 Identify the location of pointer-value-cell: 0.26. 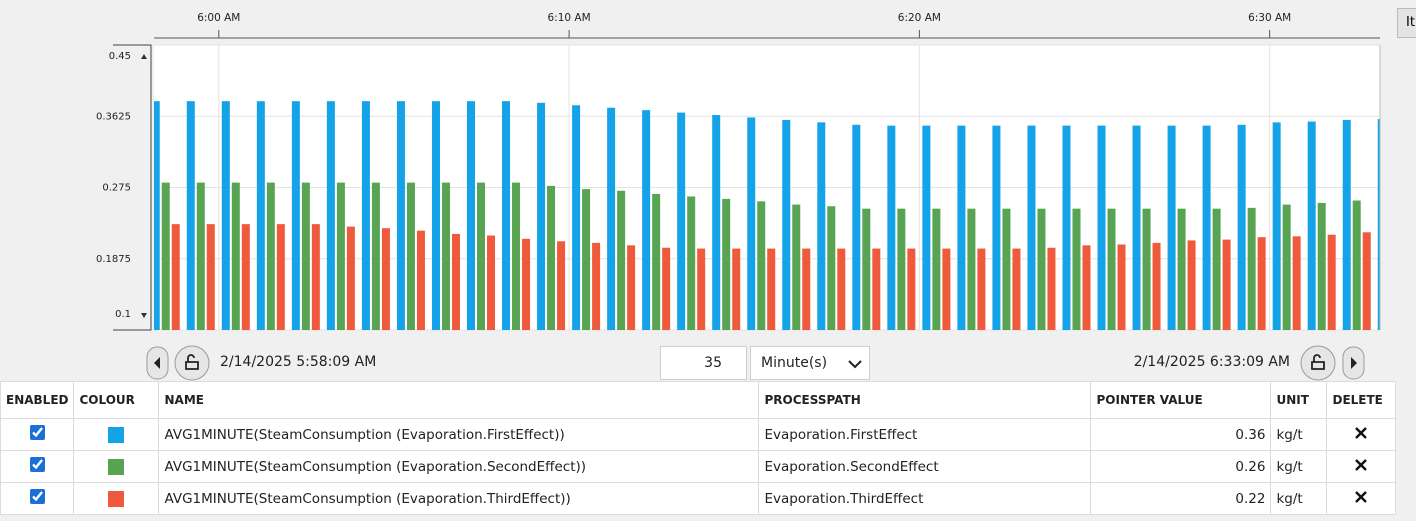
(1181, 466).